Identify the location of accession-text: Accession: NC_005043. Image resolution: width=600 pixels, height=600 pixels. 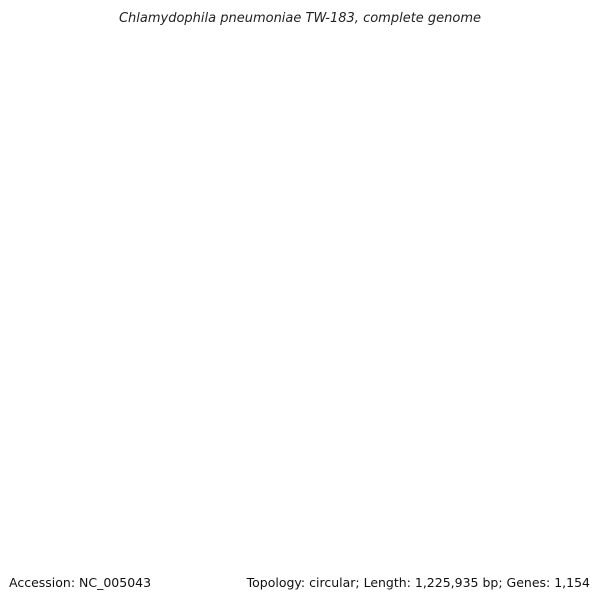
(80, 582).